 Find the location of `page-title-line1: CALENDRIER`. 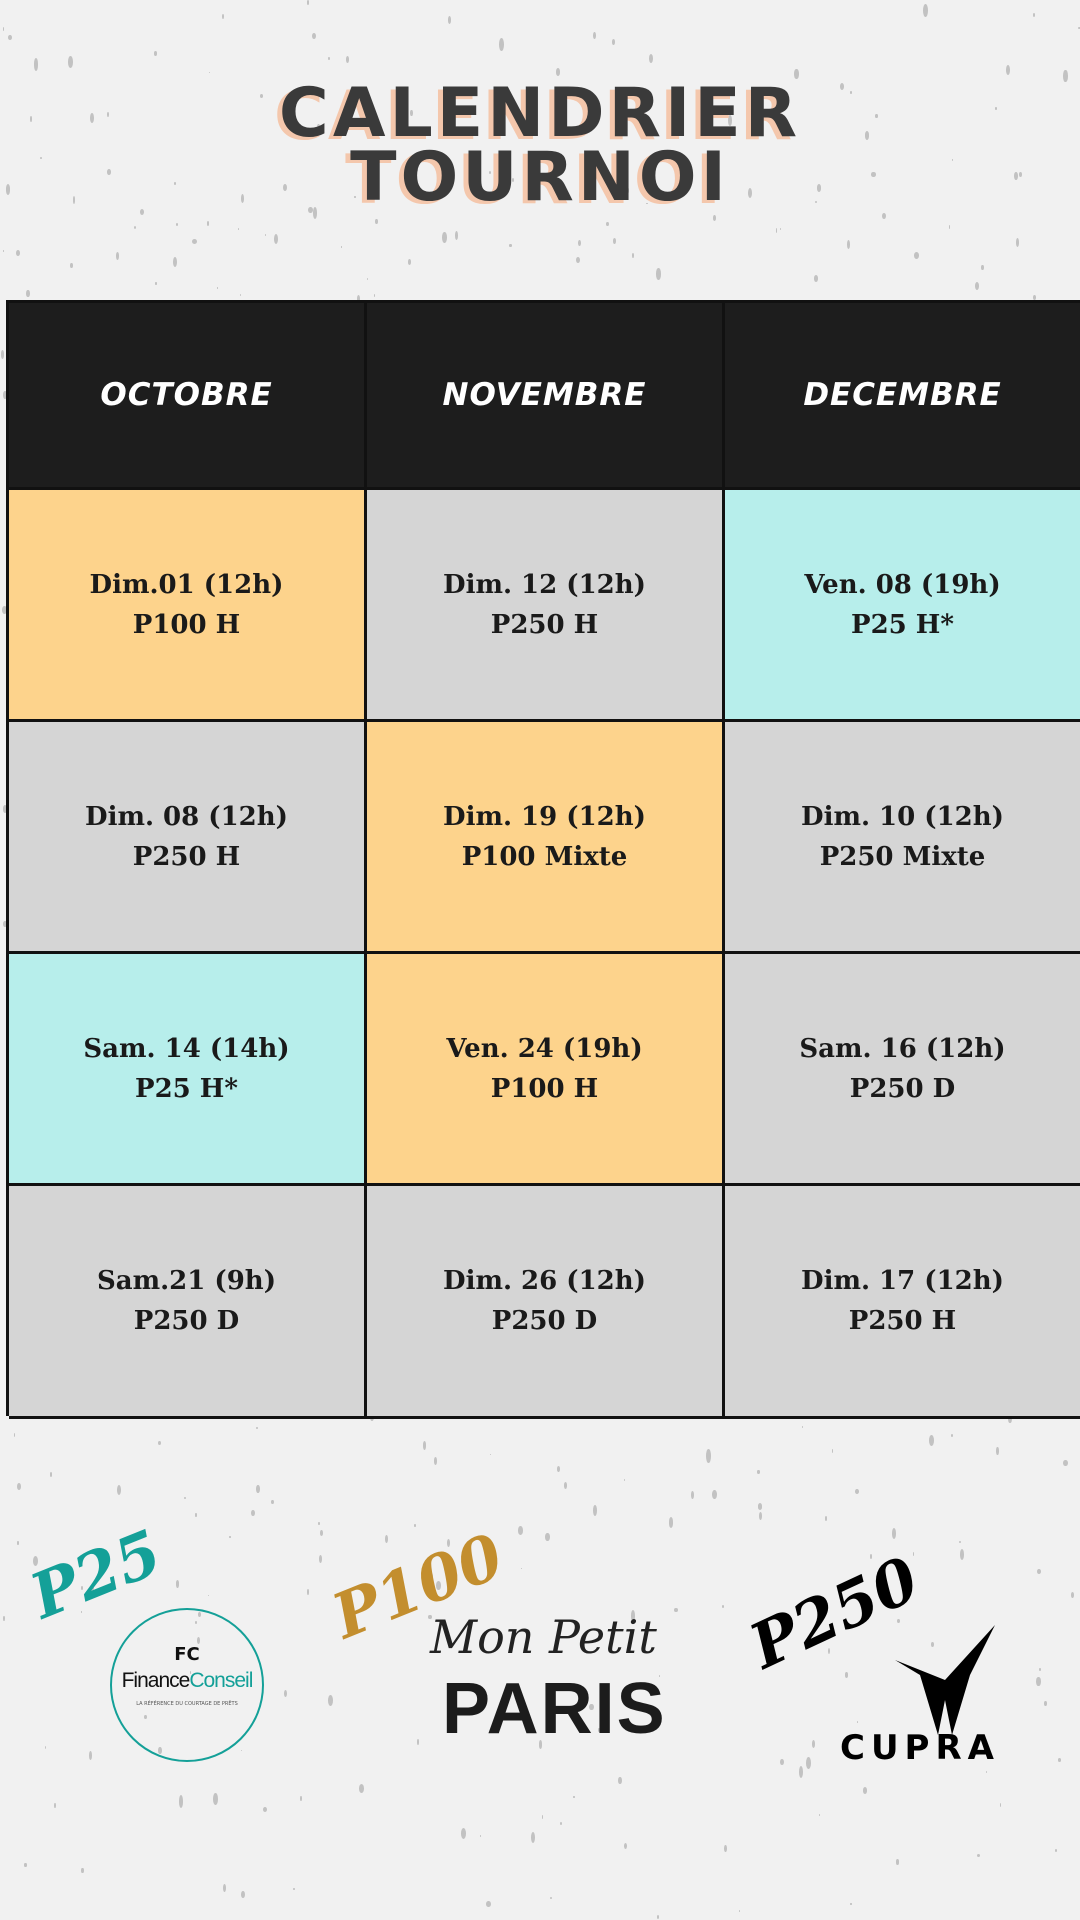

page-title-line1: CALENDRIER is located at coordinates (540, 113).